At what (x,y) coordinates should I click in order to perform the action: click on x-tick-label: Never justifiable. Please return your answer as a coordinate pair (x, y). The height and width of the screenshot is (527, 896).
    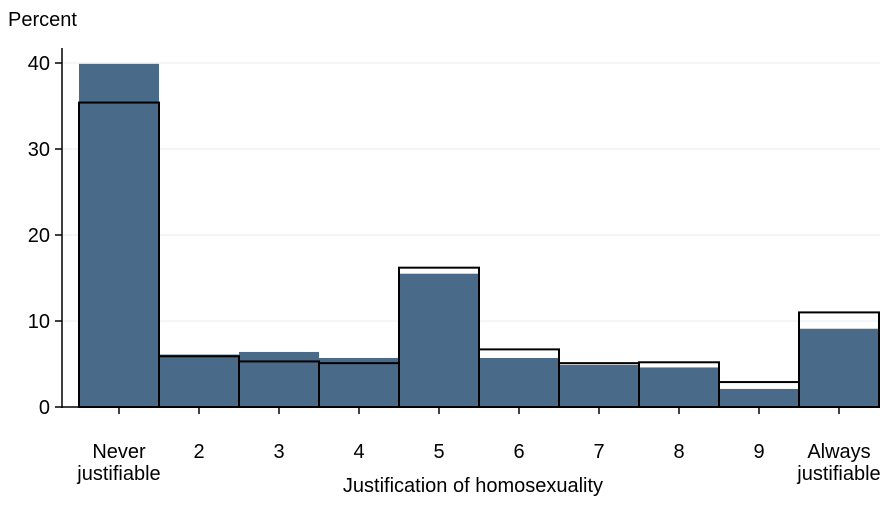
    Looking at the image, I should click on (118, 463).